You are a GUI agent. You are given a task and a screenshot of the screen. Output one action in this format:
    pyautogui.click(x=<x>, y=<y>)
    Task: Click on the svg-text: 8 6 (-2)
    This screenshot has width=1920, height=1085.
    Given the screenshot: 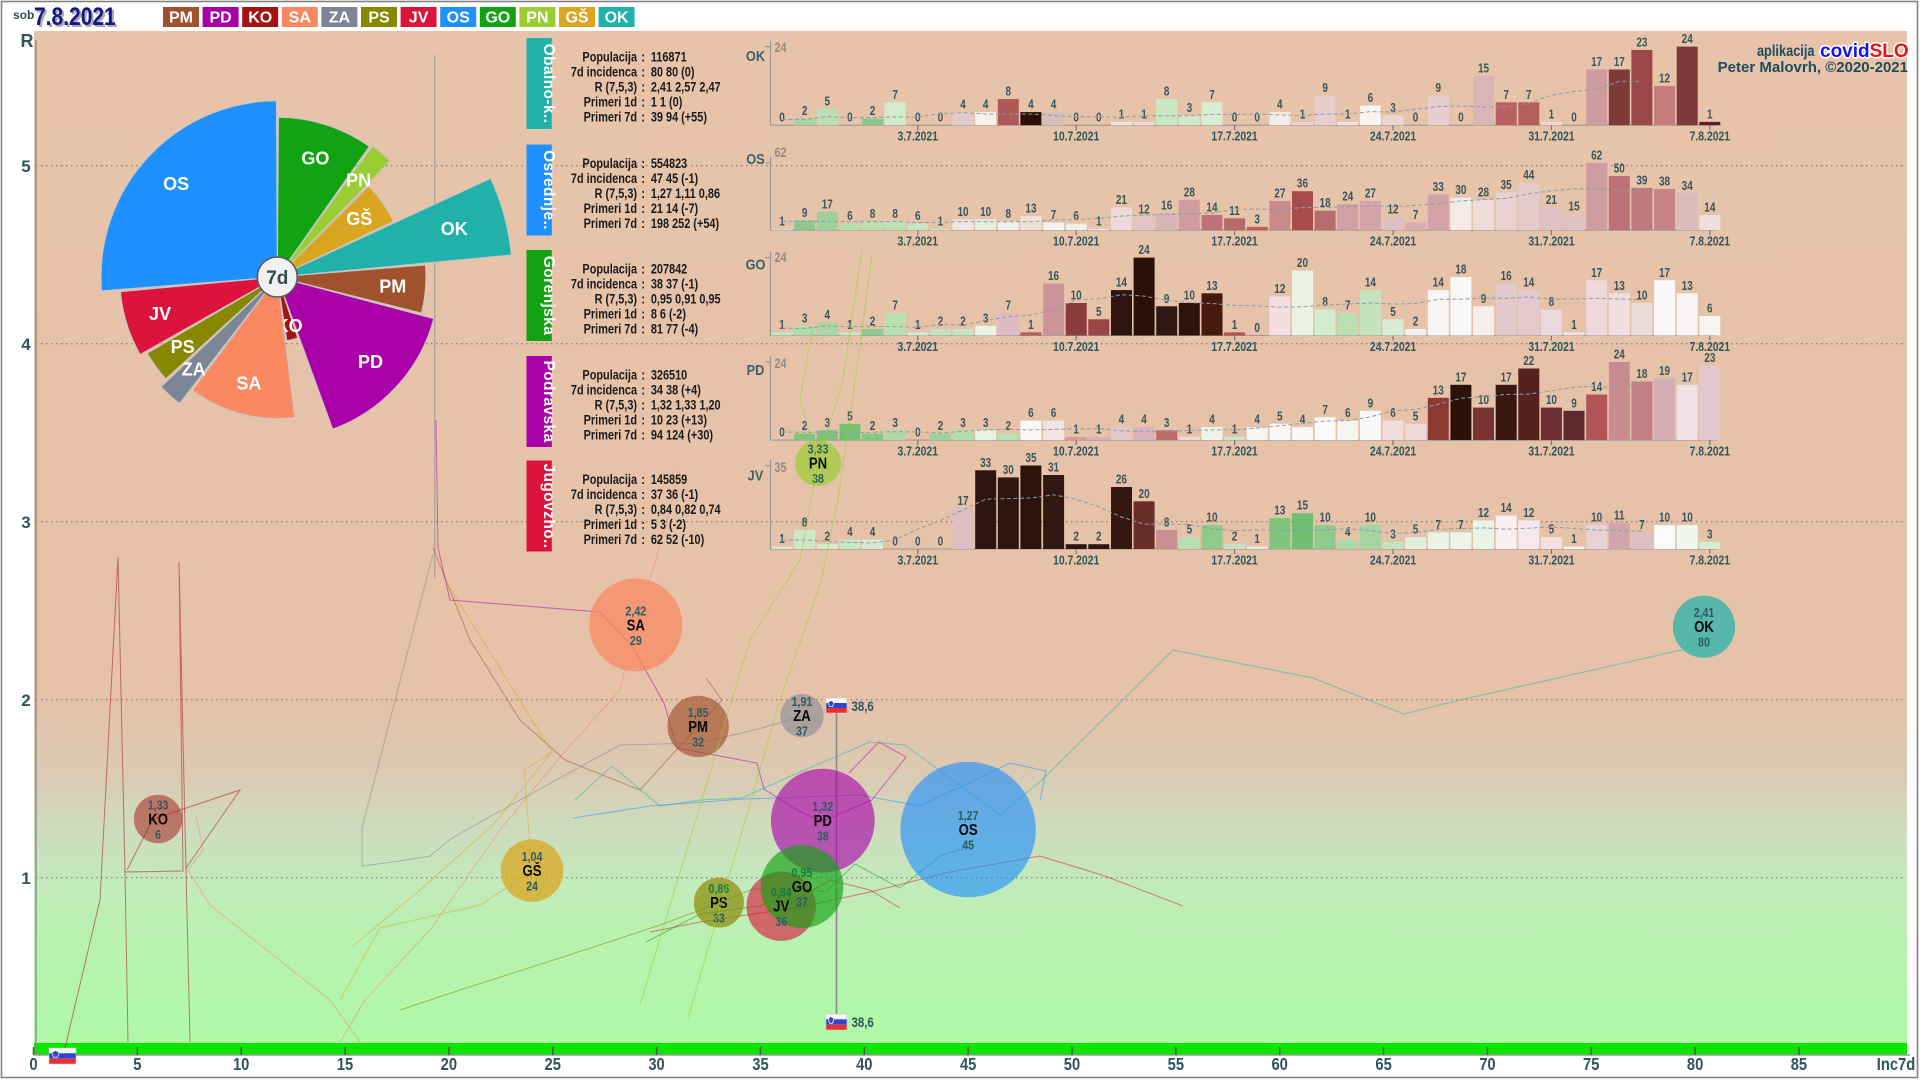 What is the action you would take?
    pyautogui.click(x=668, y=314)
    